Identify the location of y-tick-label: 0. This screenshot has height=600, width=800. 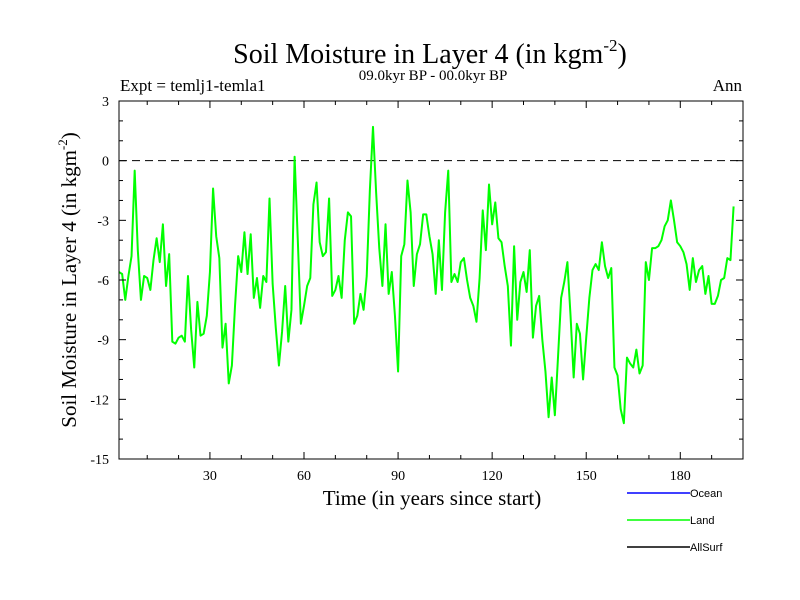
(105, 162).